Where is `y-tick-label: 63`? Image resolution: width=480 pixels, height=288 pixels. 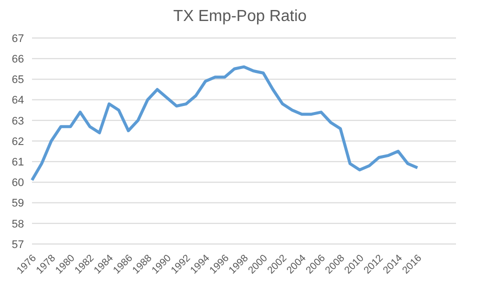
y-tick-label: 63 is located at coordinates (18, 121).